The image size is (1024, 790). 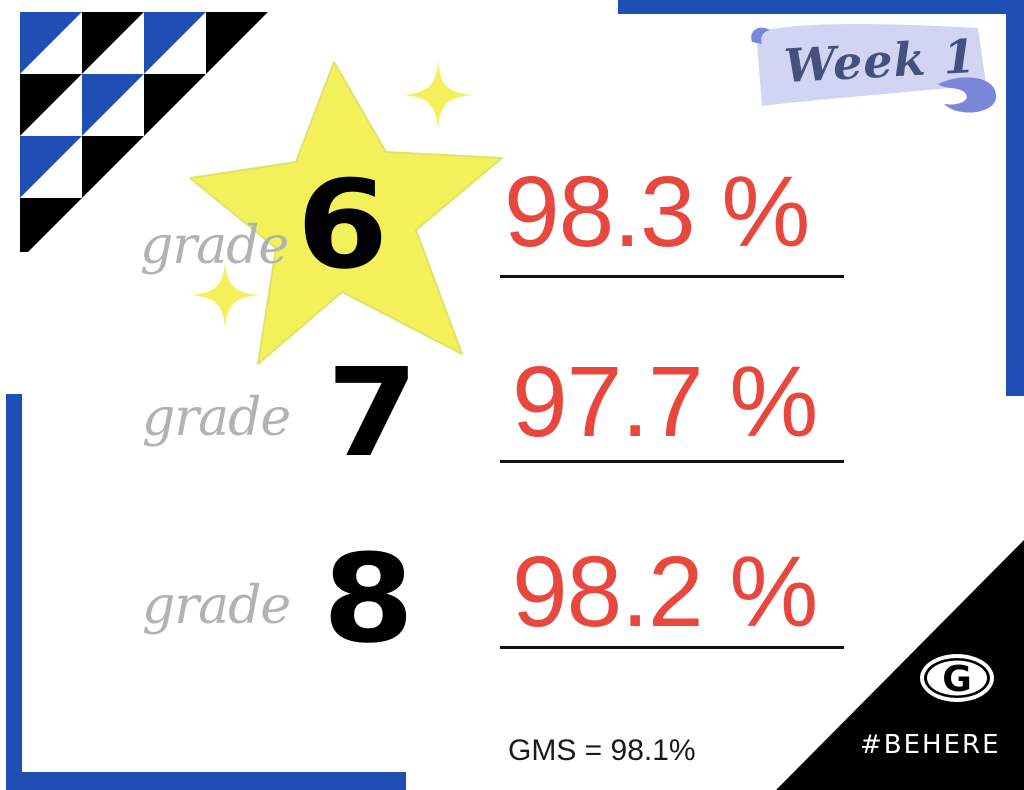 I want to click on star-icon, so click(x=346, y=213).